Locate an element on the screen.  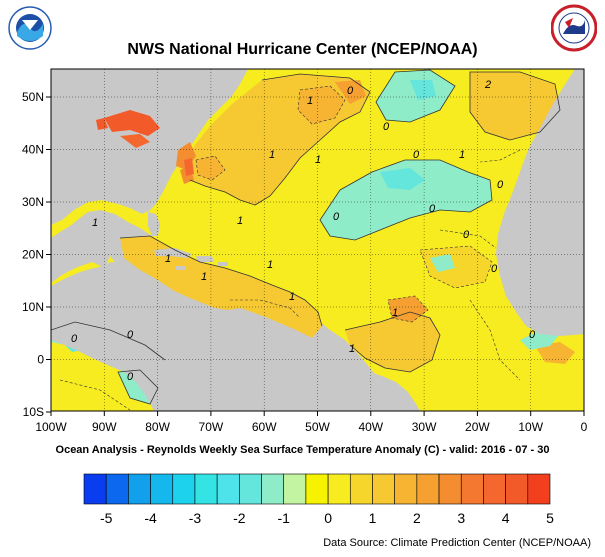
longitude-label: 0 is located at coordinates (584, 427).